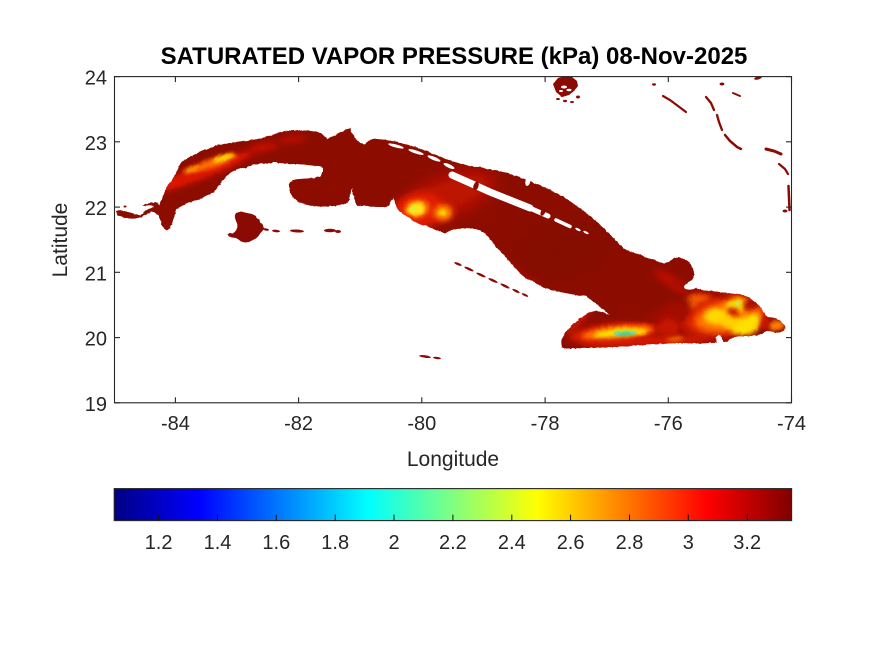 The height and width of the screenshot is (656, 875). What do you see at coordinates (335, 543) in the screenshot?
I see `svg-text: 1.8` at bounding box center [335, 543].